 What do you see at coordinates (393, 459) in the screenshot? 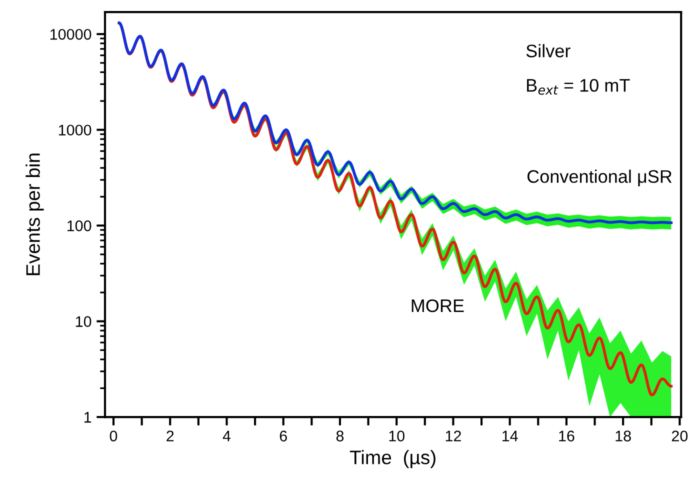
I see `x-axis-title: Time (µs)` at bounding box center [393, 459].